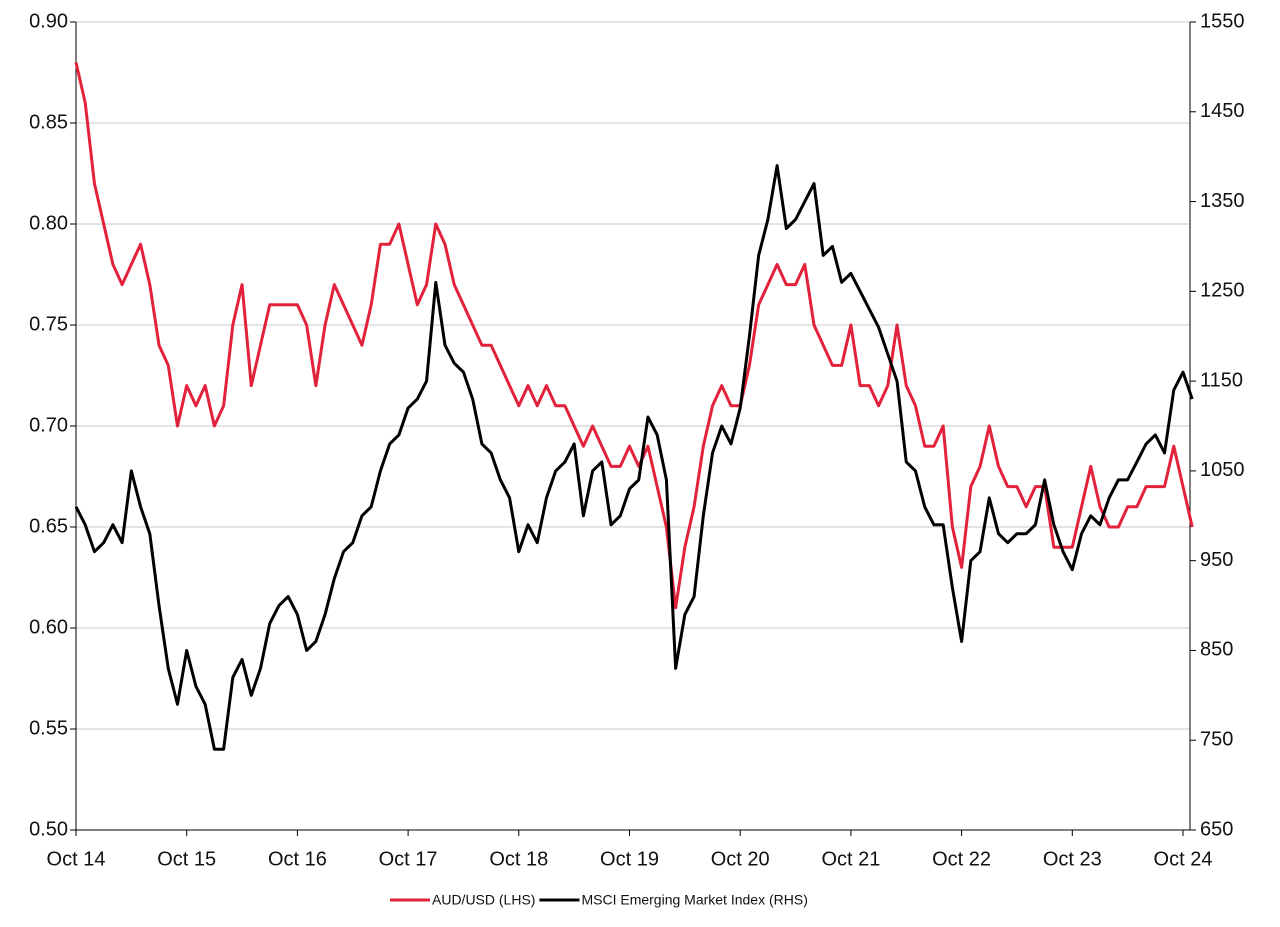 Image resolution: width=1280 pixels, height=927 pixels. I want to click on y2-tick-label: 1550, so click(1222, 21).